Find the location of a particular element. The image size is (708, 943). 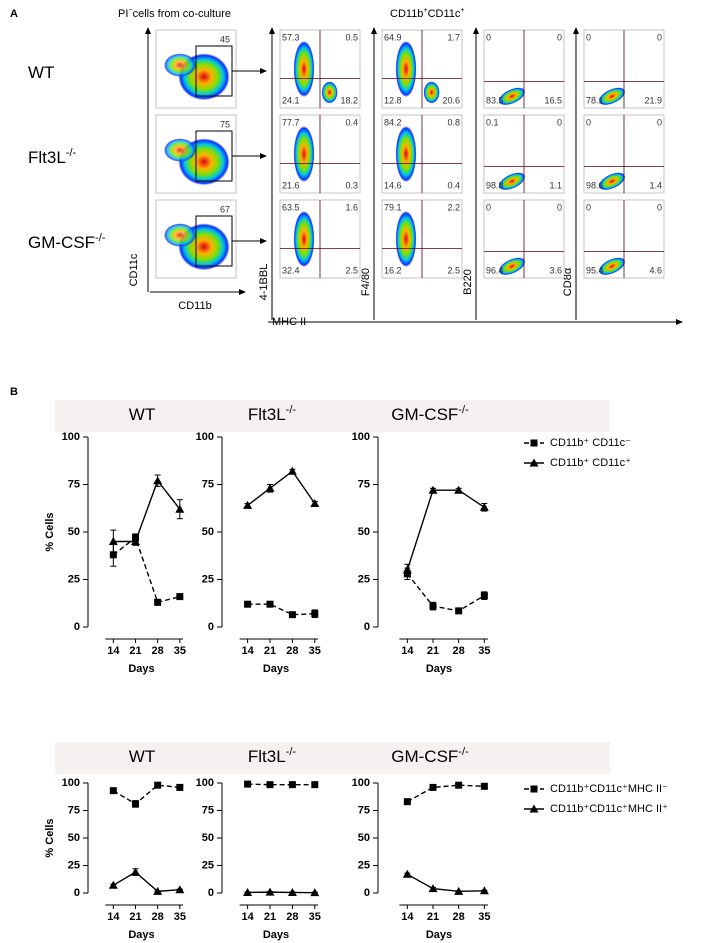

quadrant-percent: 2.2 is located at coordinates (453, 207).